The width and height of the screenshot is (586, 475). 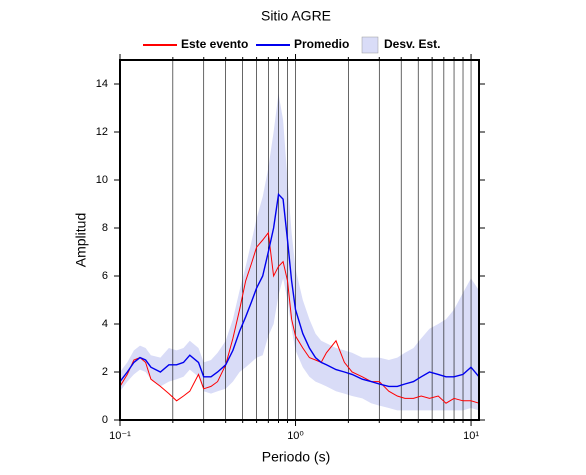 What do you see at coordinates (102, 180) in the screenshot?
I see `y-tick-label: 10` at bounding box center [102, 180].